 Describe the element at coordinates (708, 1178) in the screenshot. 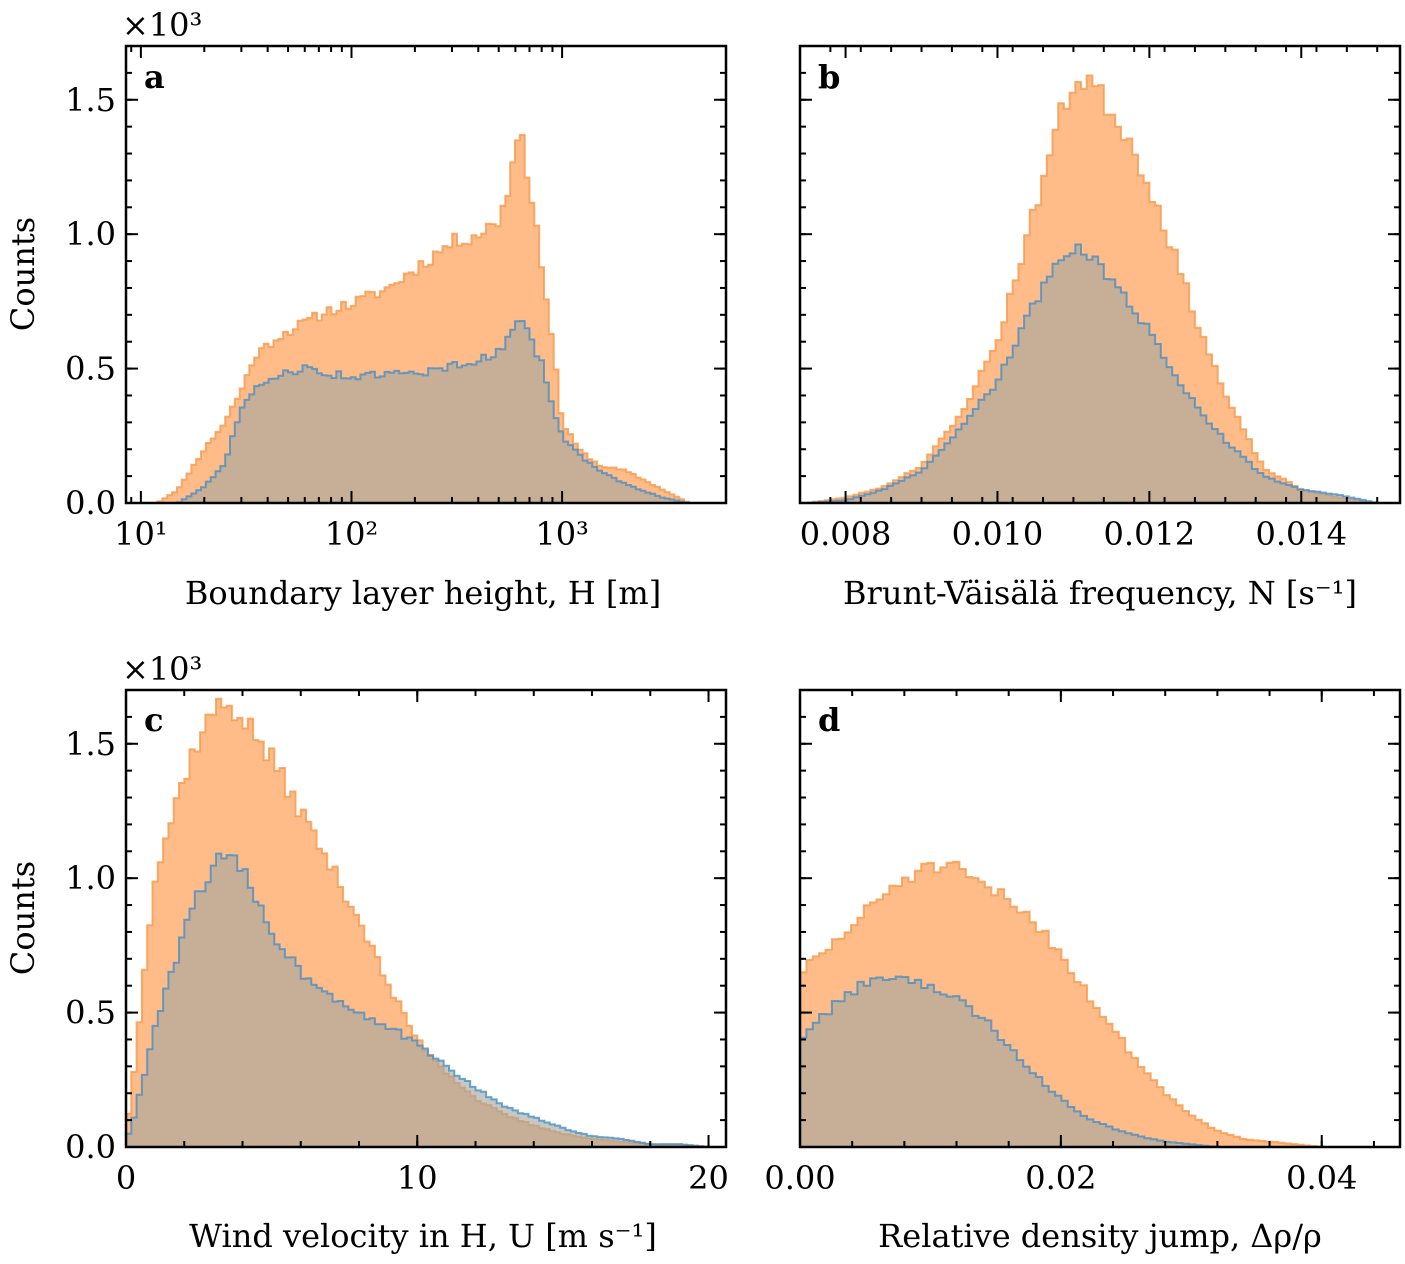

I see `panel-c-xtick-label: 20` at that location.